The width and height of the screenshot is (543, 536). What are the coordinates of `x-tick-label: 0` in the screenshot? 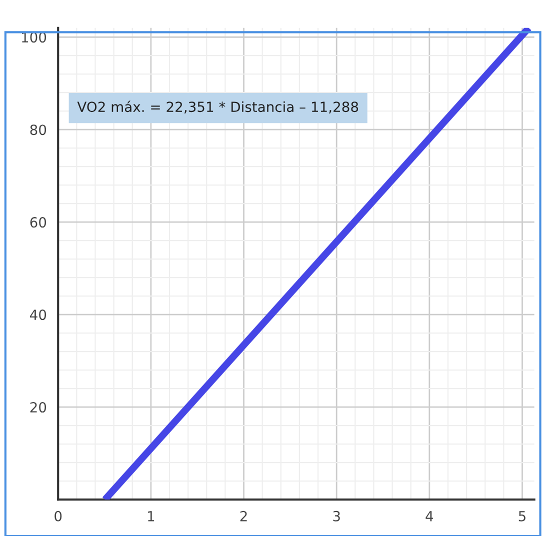 It's located at (58, 516).